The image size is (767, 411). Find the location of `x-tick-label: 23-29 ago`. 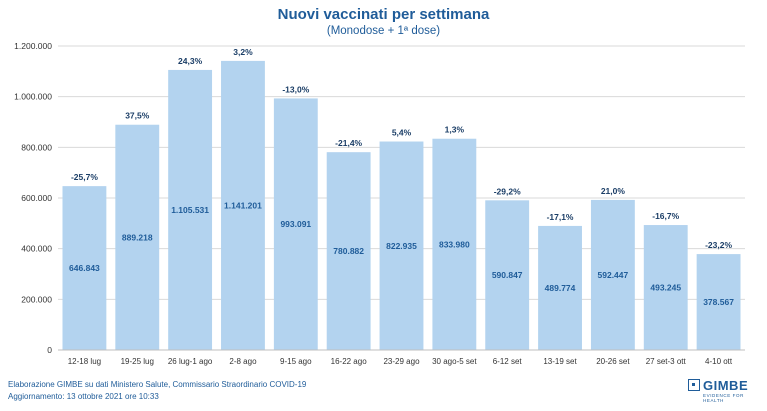

x-tick-label: 23-29 ago is located at coordinates (401, 361).